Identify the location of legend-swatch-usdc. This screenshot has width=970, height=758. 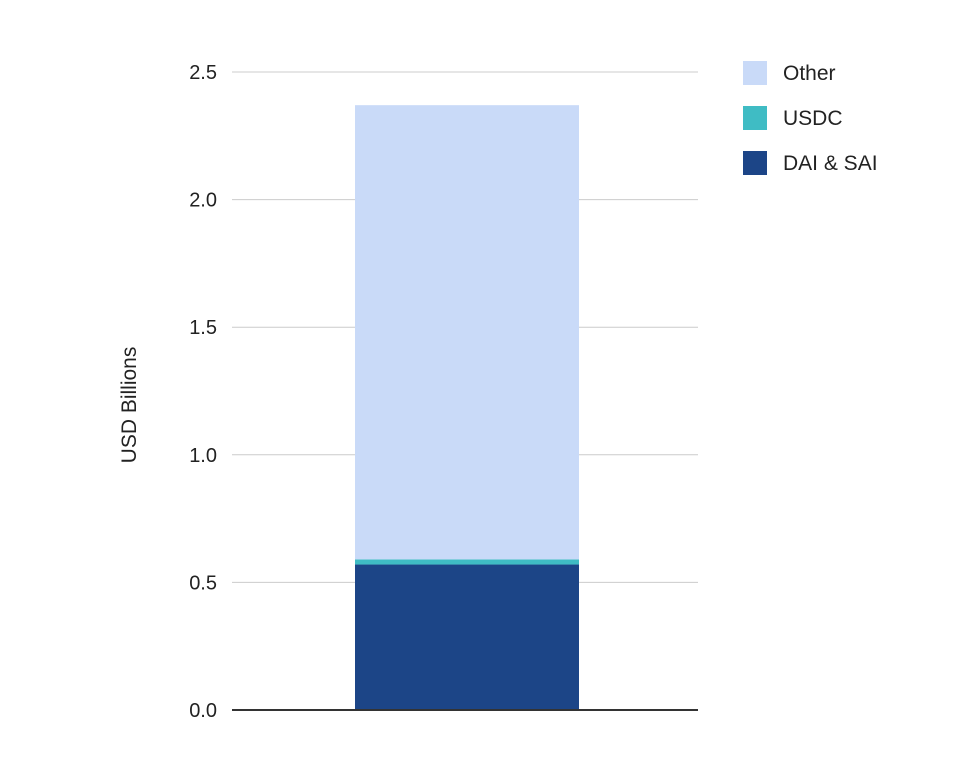
(755, 118).